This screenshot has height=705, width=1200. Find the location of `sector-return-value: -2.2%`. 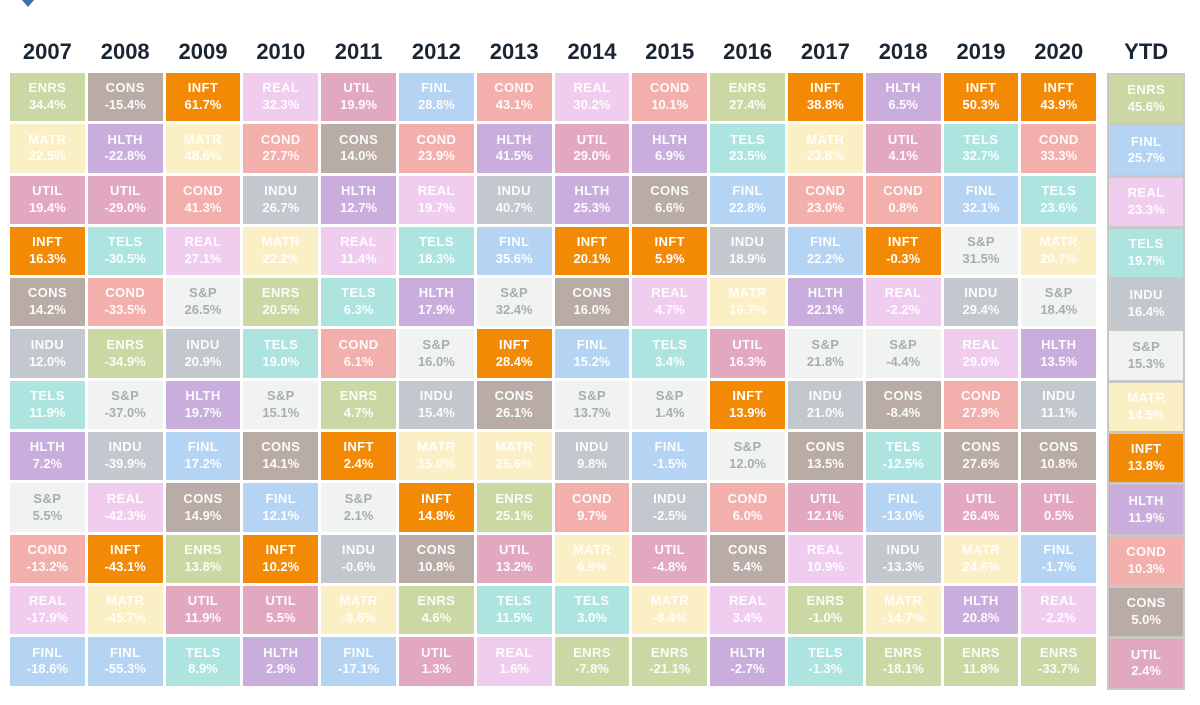

sector-return-value: -2.2% is located at coordinates (903, 310).